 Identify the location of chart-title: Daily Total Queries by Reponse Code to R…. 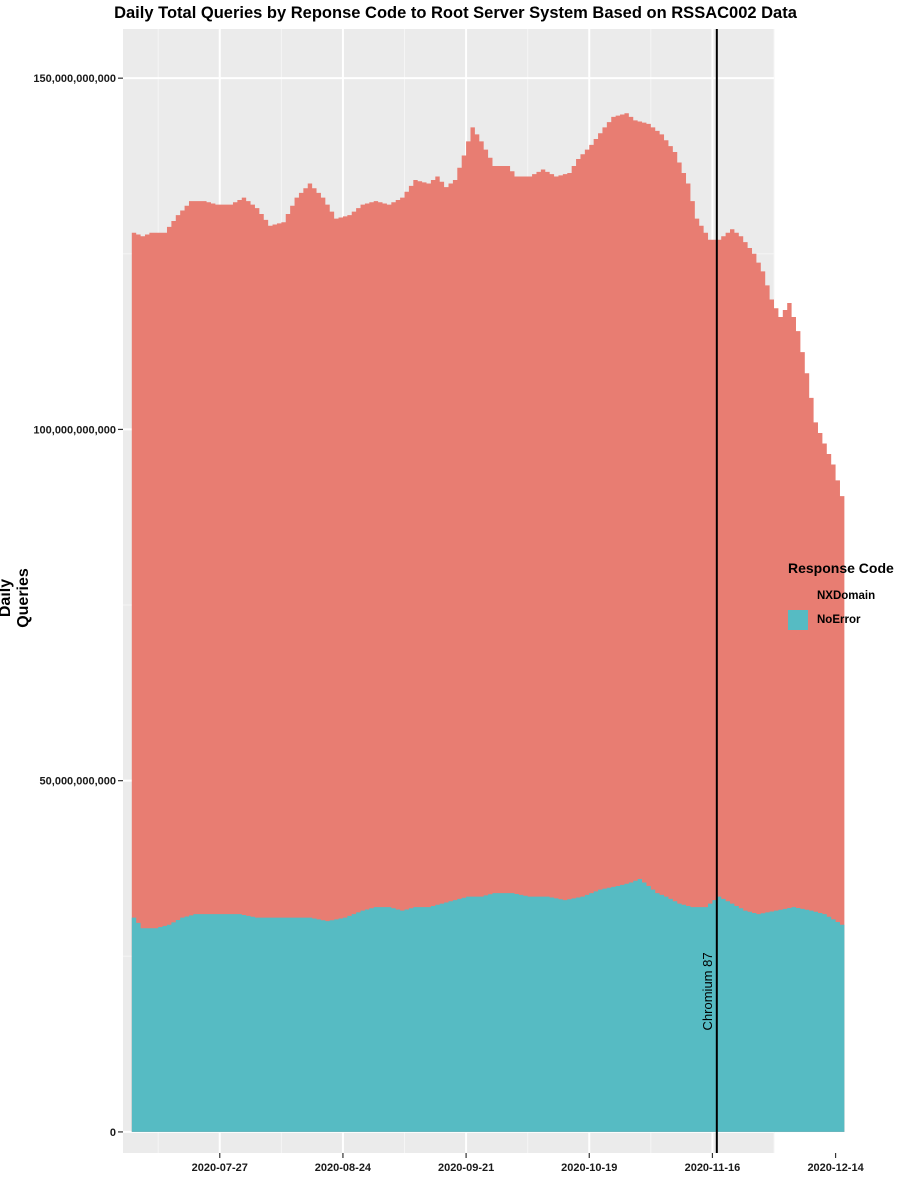
(455, 13).